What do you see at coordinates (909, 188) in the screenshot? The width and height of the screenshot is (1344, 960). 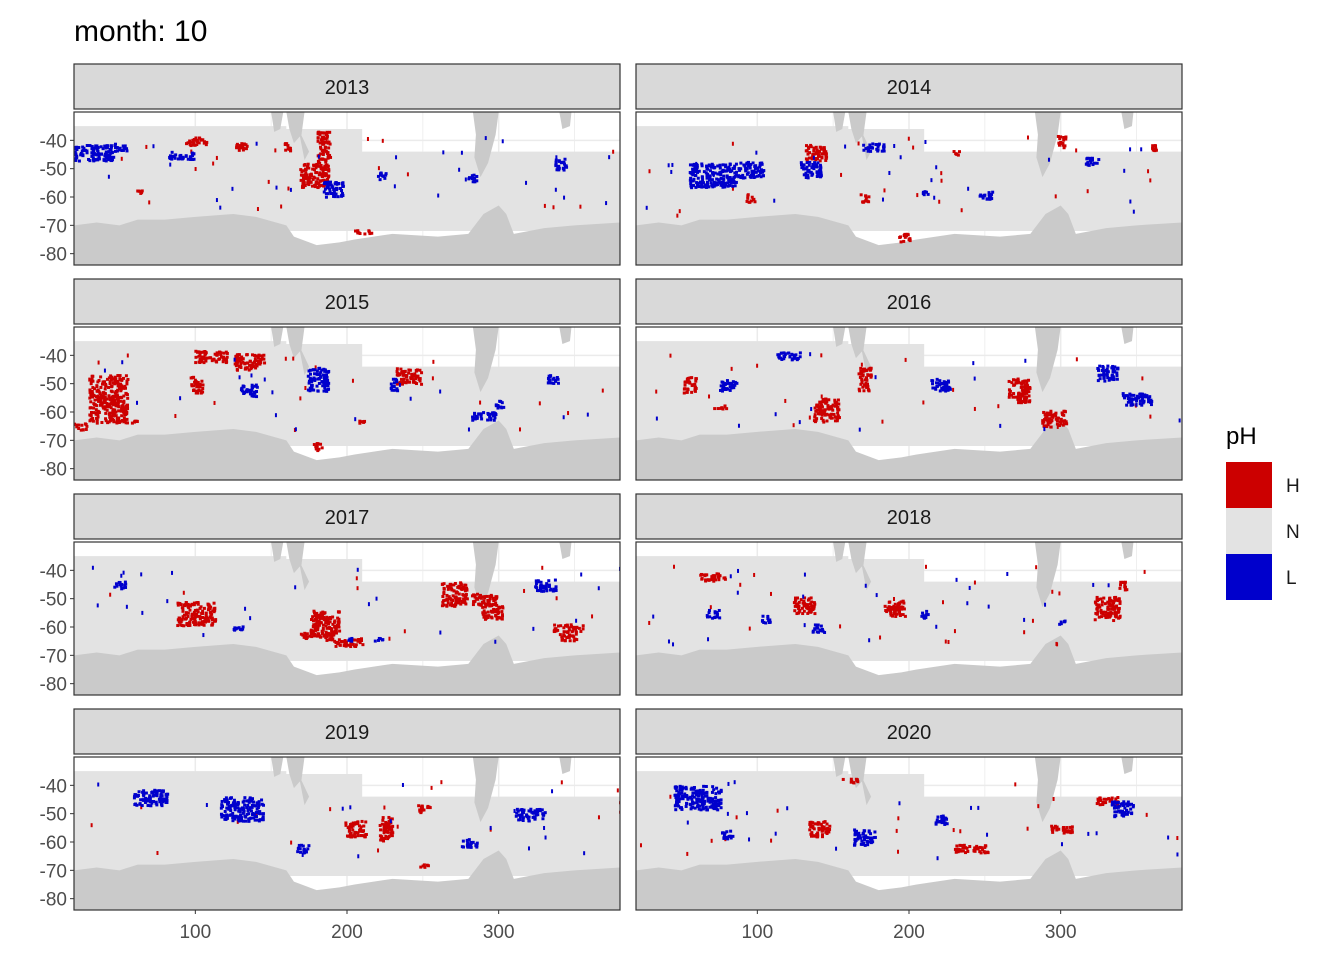 I see `panel-border` at bounding box center [909, 188].